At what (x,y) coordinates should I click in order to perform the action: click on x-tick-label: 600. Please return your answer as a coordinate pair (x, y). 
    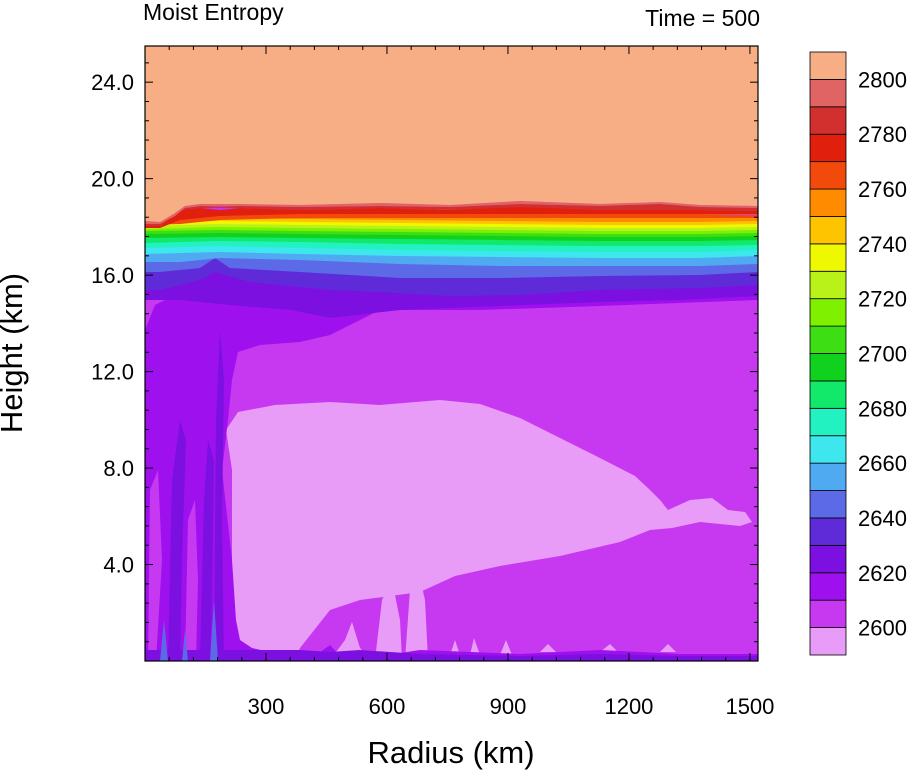
    Looking at the image, I should click on (387, 706).